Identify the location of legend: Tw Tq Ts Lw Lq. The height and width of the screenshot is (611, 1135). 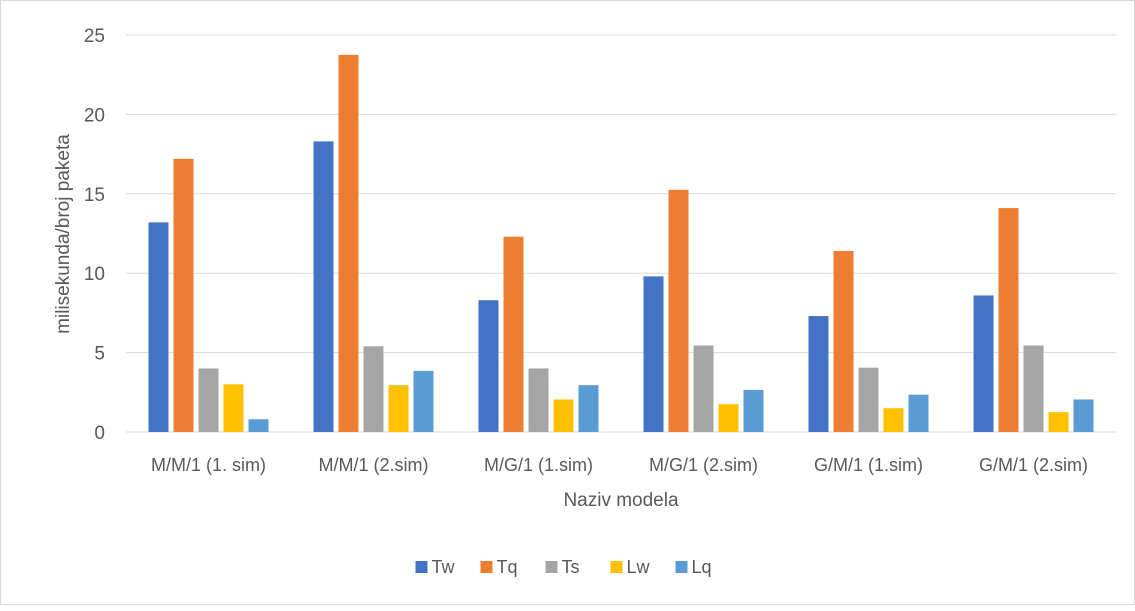
(563, 567).